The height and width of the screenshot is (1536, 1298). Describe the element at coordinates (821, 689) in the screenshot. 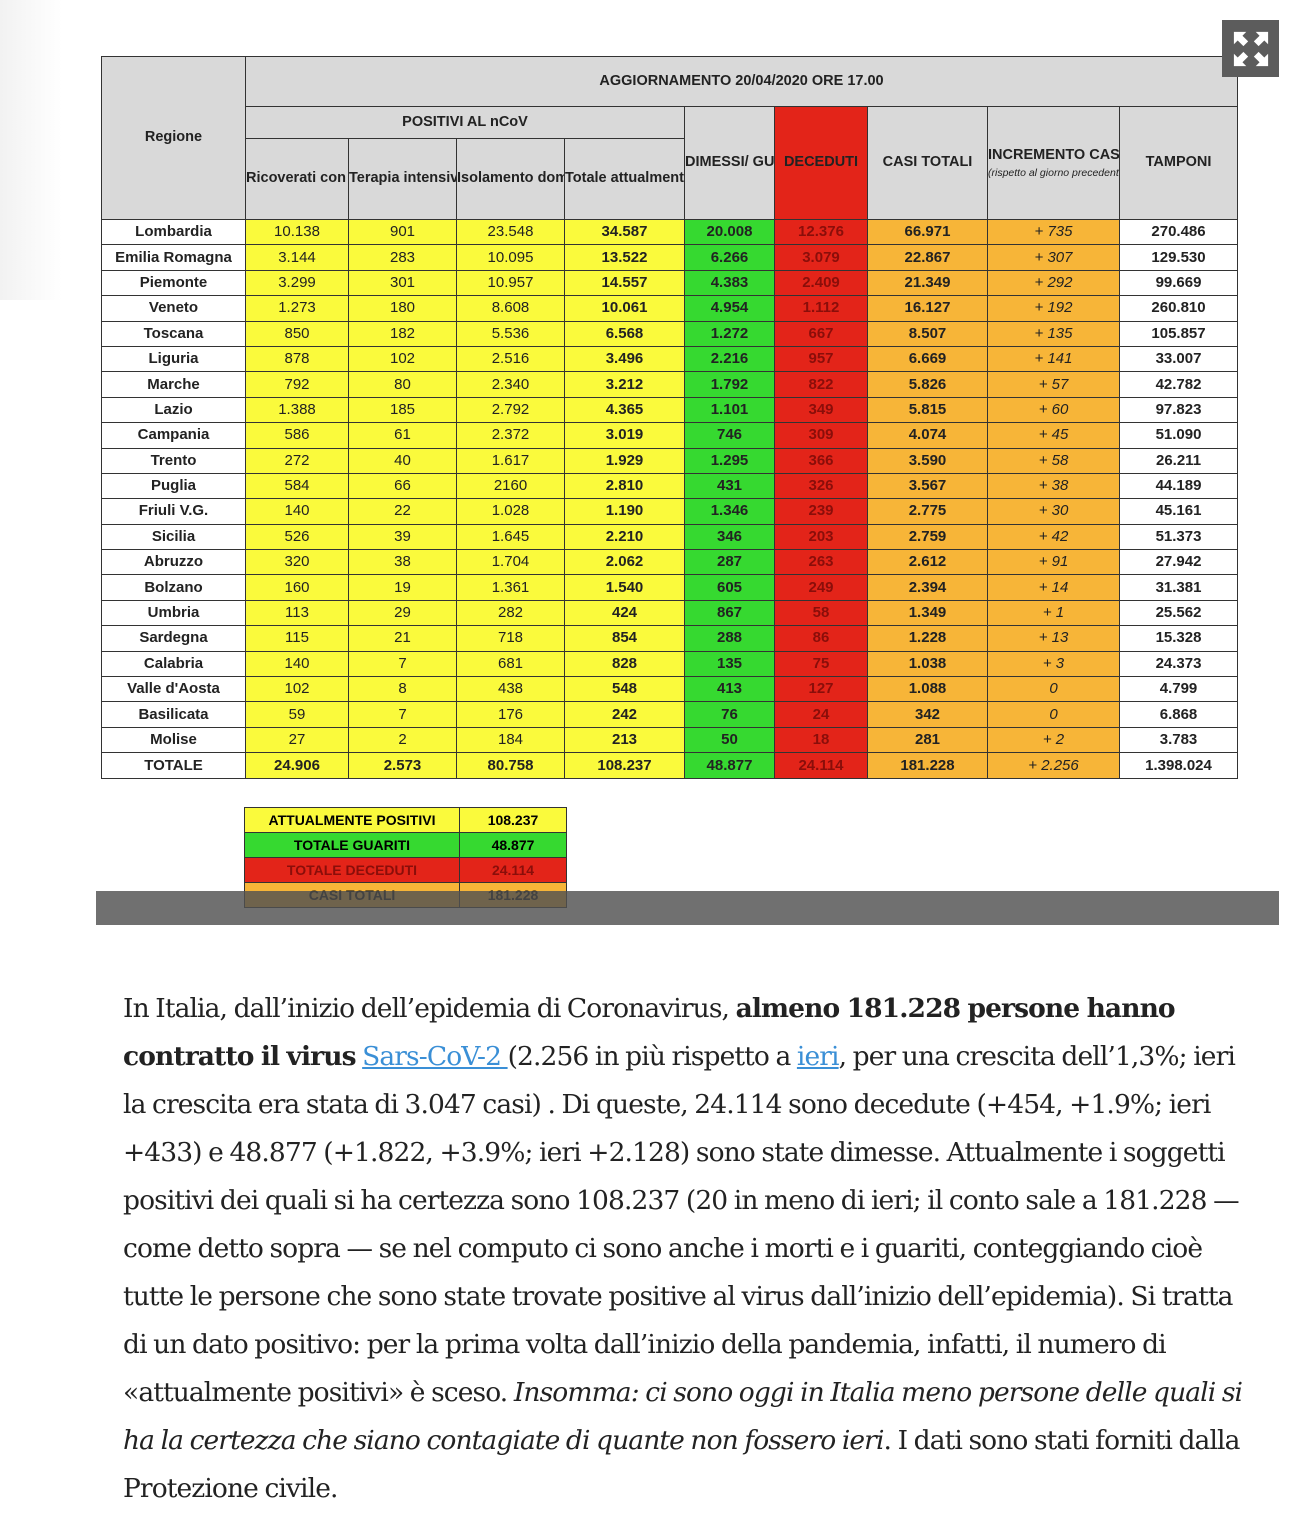

I see `deceduti-cell: 127` at that location.